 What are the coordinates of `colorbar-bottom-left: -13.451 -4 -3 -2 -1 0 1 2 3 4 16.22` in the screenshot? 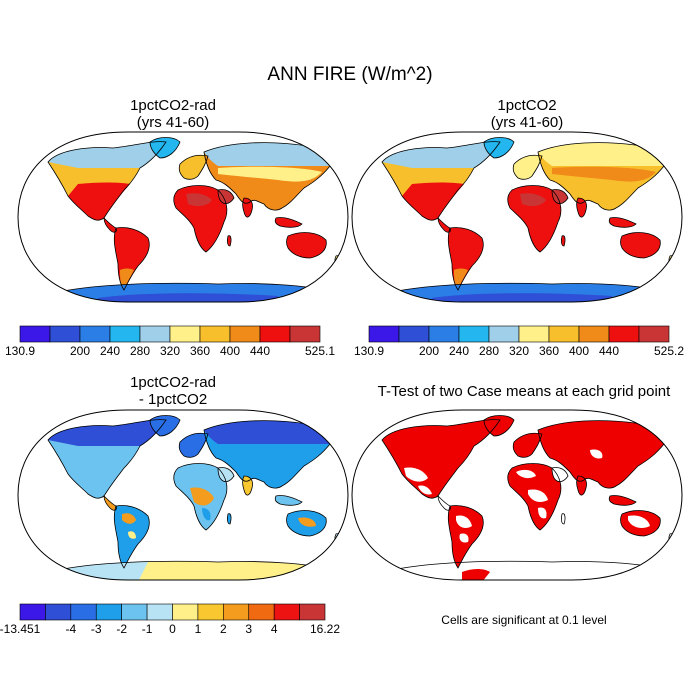 It's located at (170, 619).